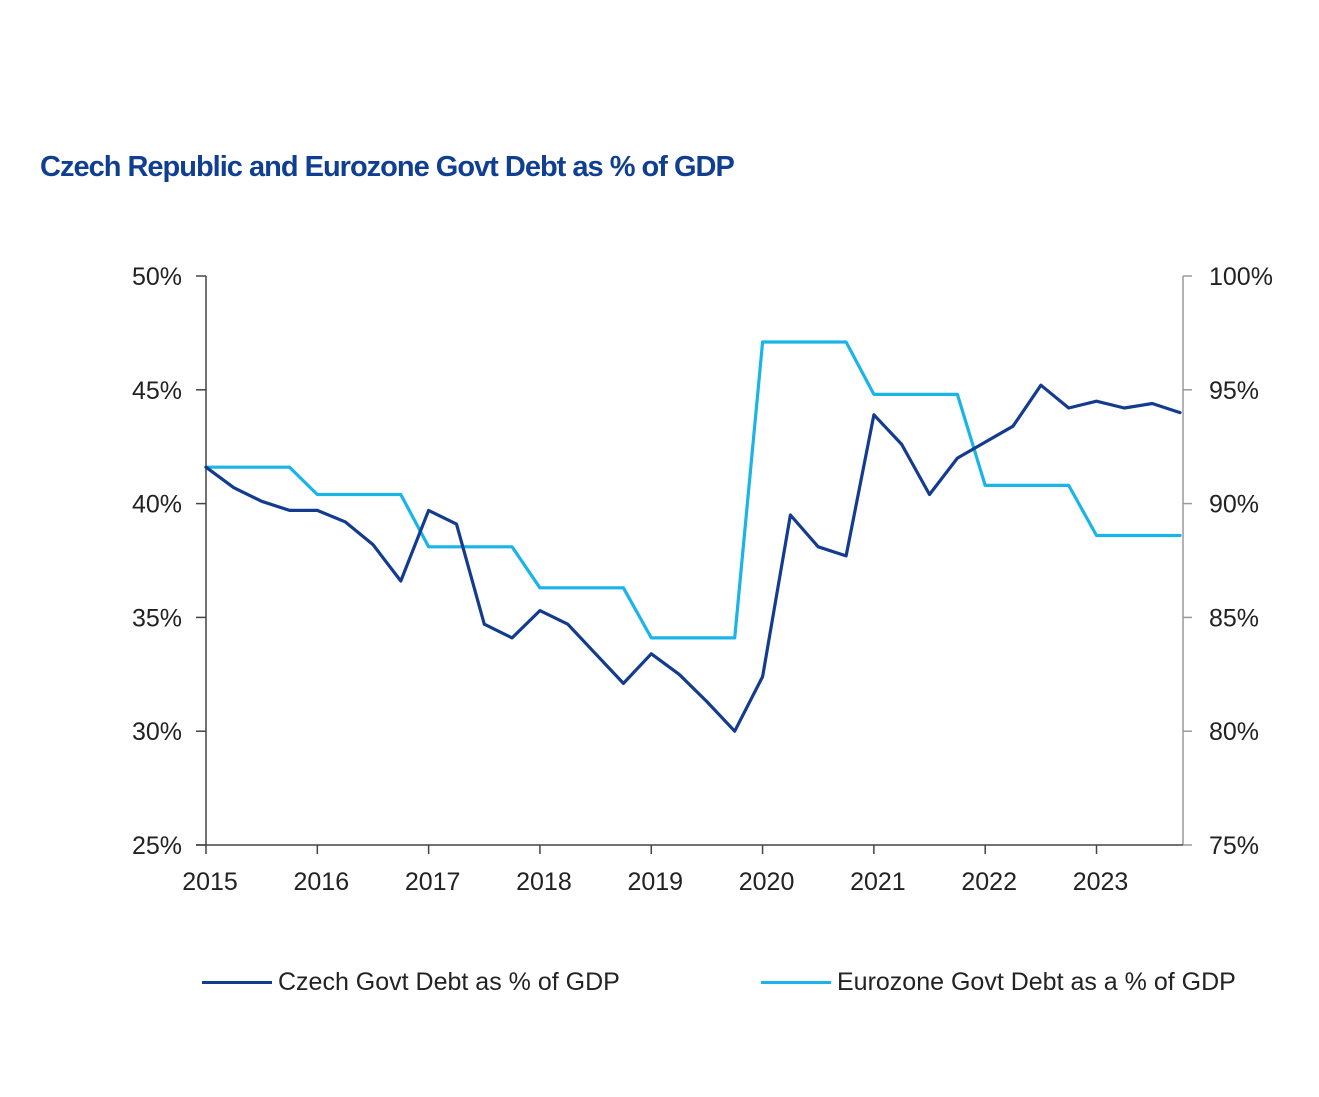 The image size is (1319, 1097). Describe the element at coordinates (1234, 505) in the screenshot. I see `y-right-tick-label: 90%` at that location.